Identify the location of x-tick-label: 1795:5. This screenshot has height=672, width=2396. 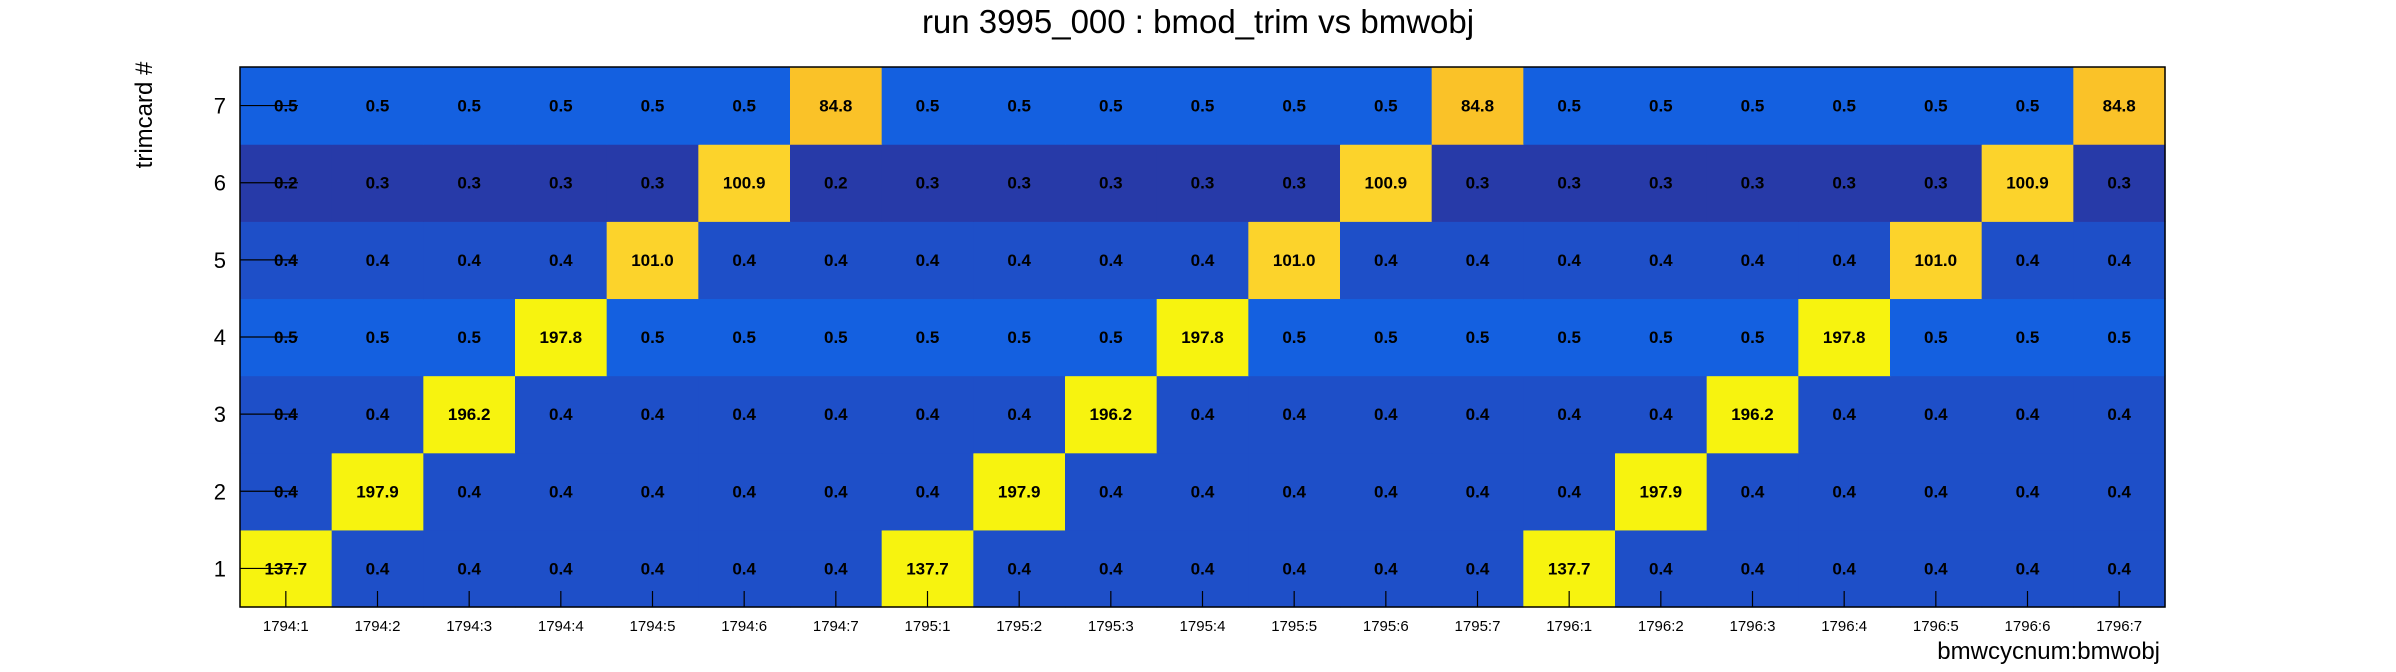
(1294, 626).